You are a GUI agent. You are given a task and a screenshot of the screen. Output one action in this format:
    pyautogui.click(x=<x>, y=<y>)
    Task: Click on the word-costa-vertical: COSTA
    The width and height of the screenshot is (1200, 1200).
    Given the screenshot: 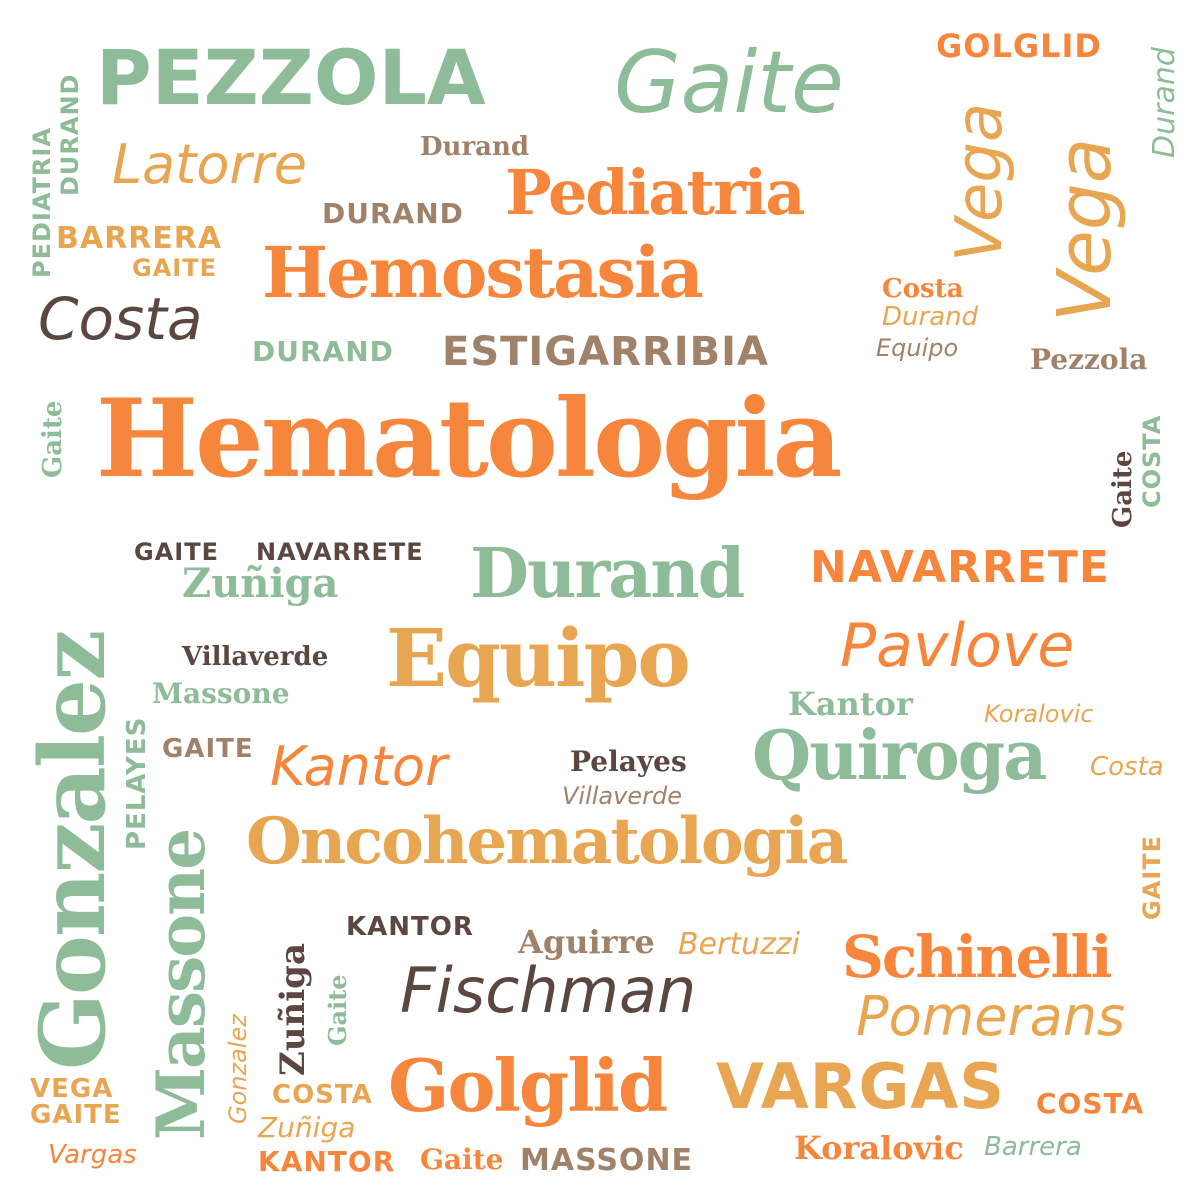 What is the action you would take?
    pyautogui.click(x=1152, y=461)
    